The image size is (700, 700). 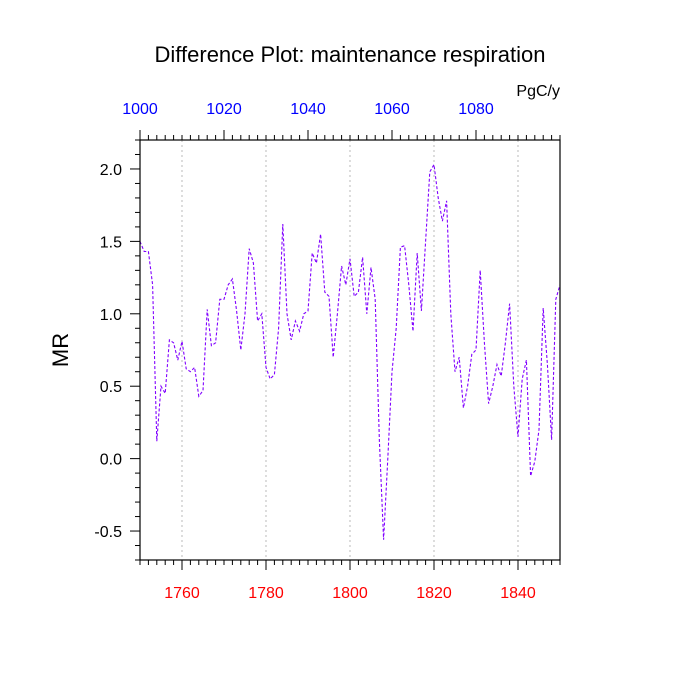 What do you see at coordinates (140, 109) in the screenshot?
I see `top-tick-label: 1000` at bounding box center [140, 109].